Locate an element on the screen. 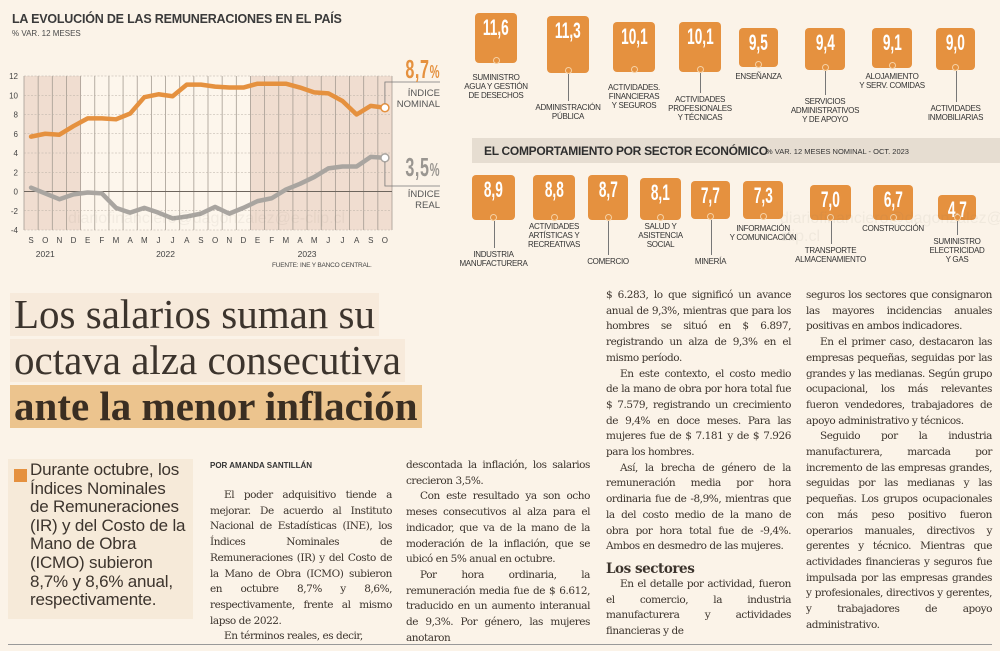 The width and height of the screenshot is (1000, 651). sector-label-line: ARTÍSTICAS Y is located at coordinates (554, 235).